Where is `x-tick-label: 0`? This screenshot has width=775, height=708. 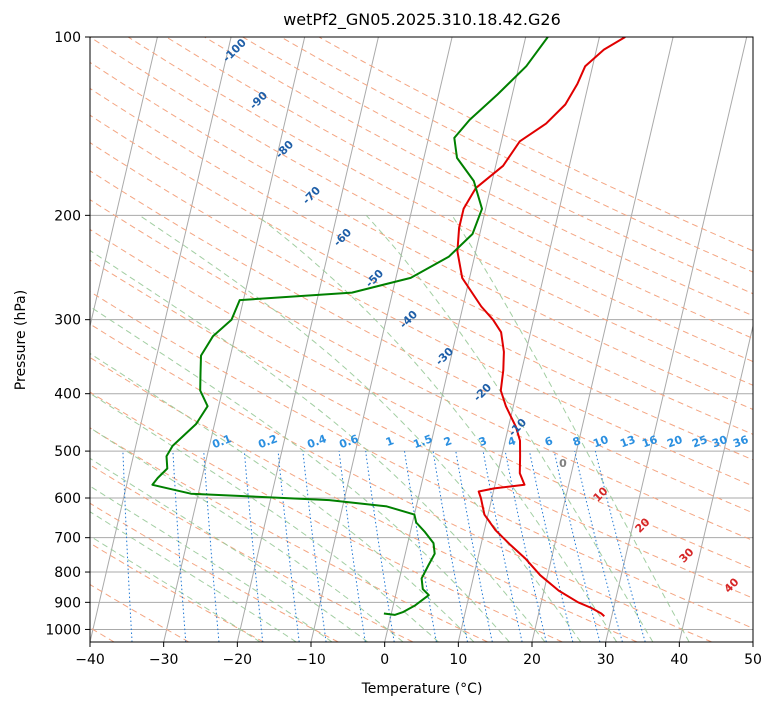
x-tick-label: 0 is located at coordinates (384, 660).